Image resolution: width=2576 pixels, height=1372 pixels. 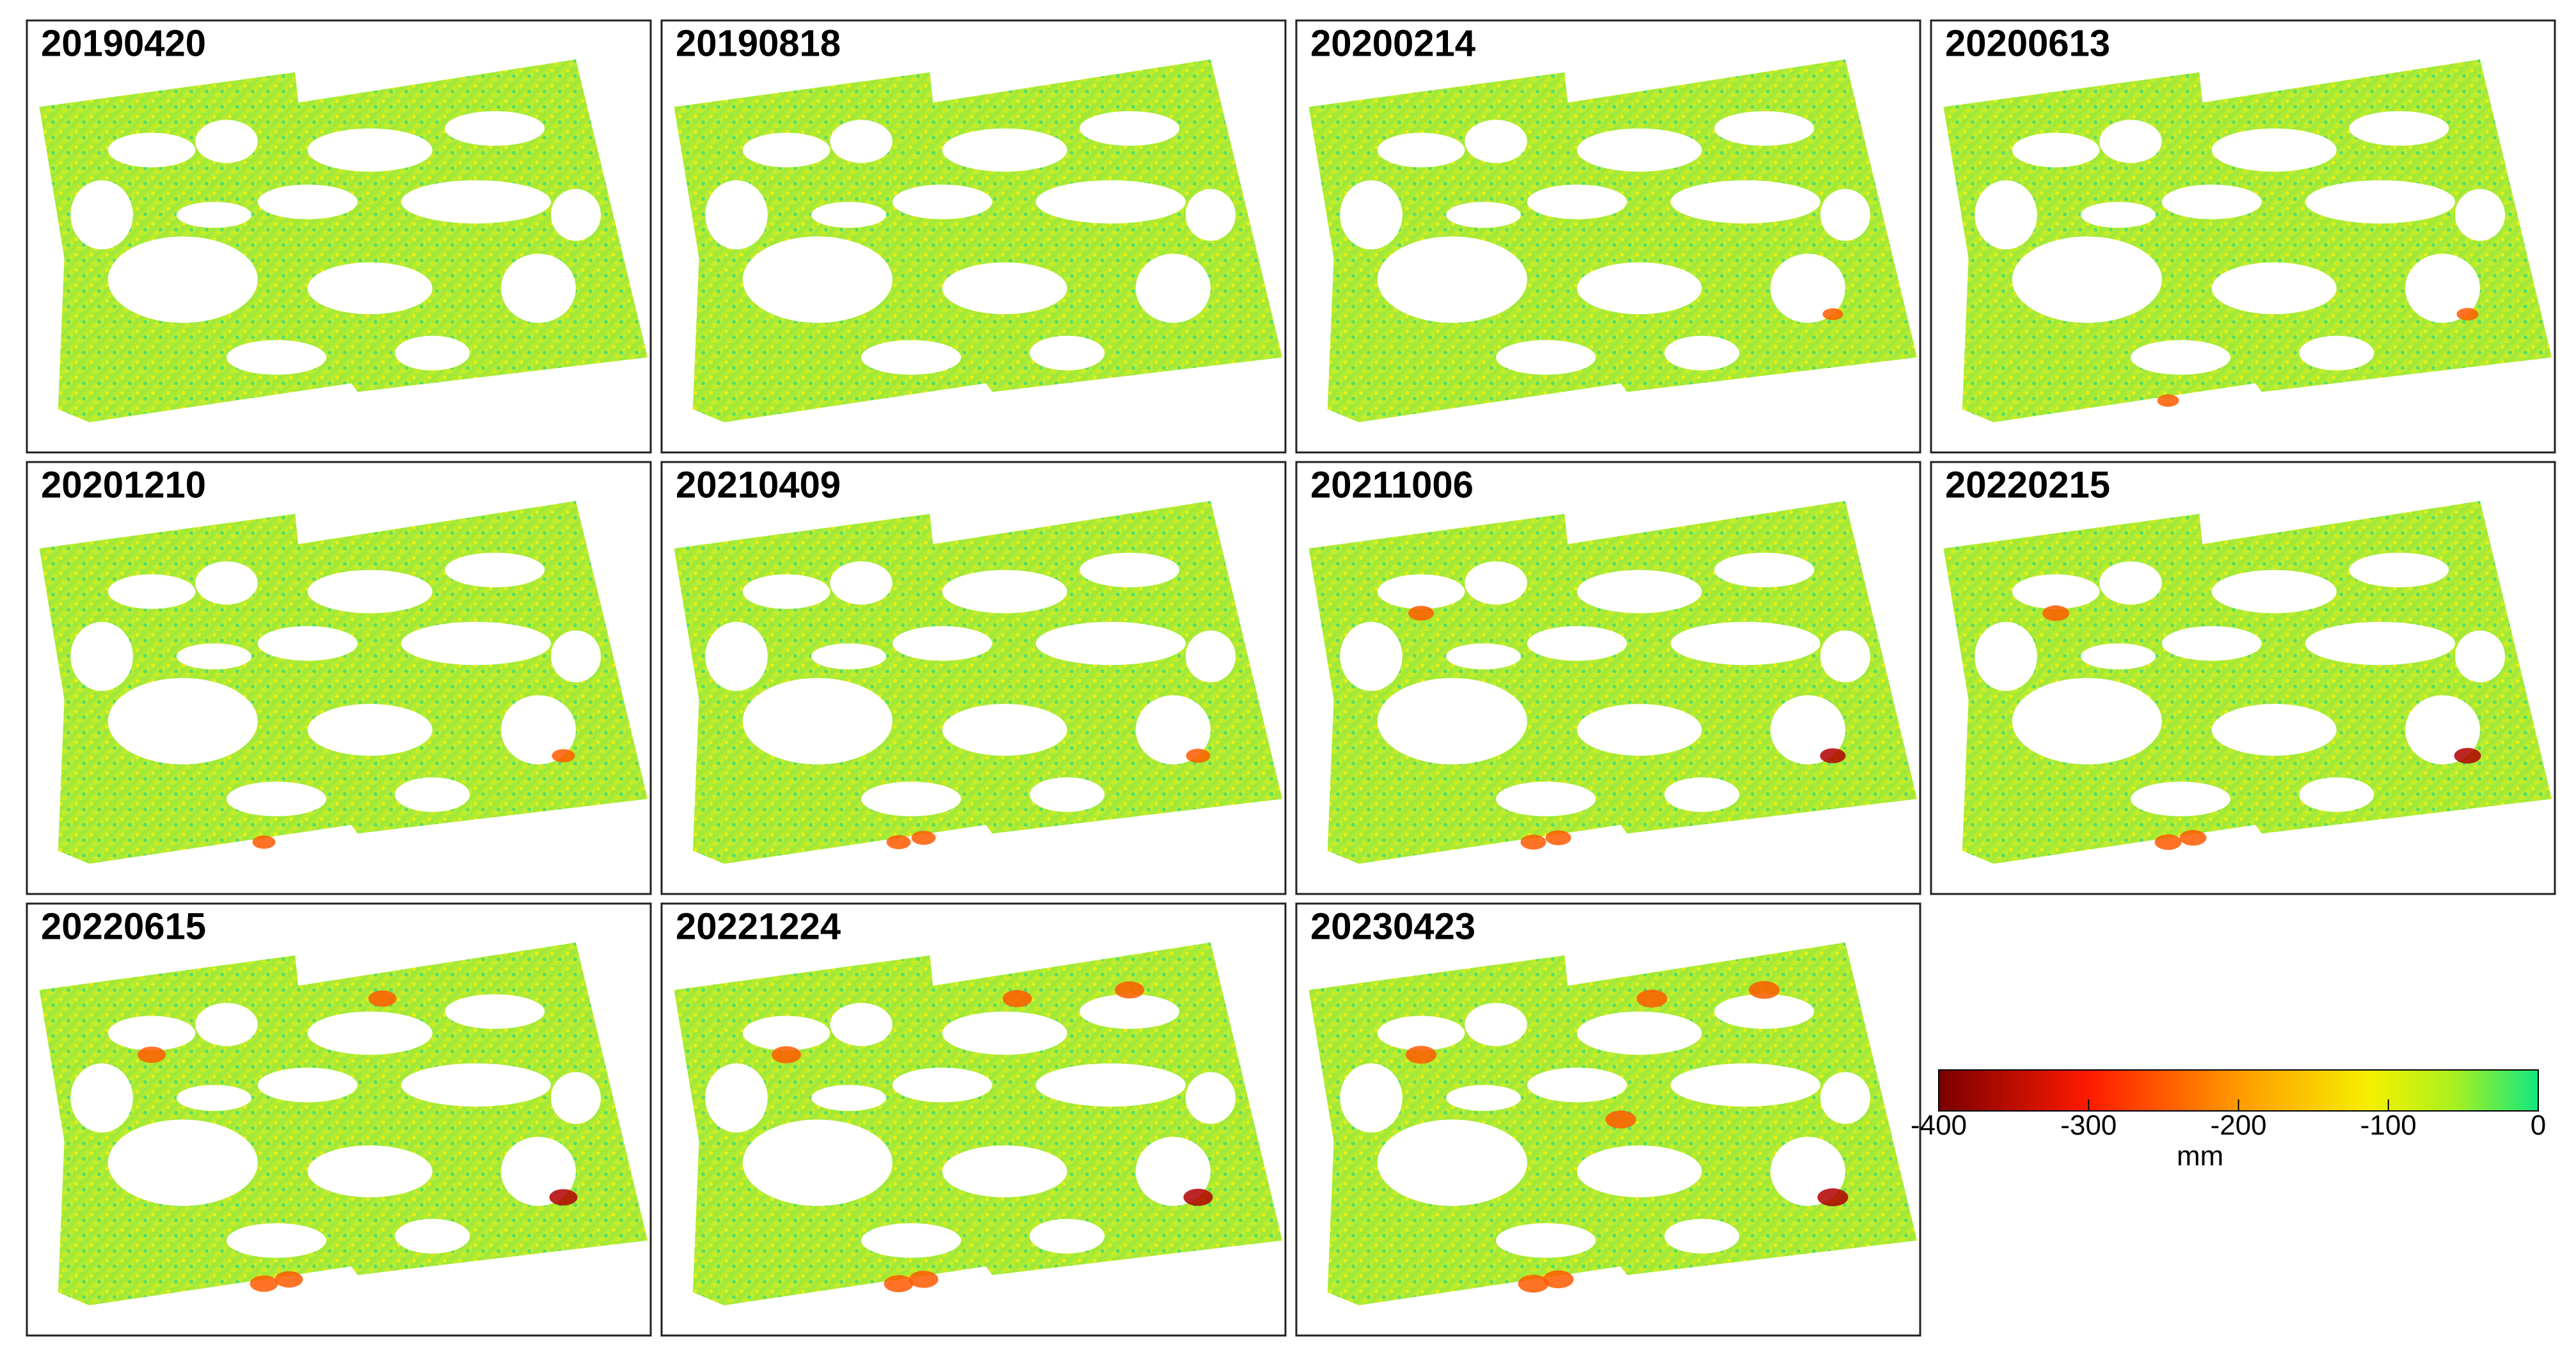 I want to click on map-panel: 20190420, so click(x=339, y=236).